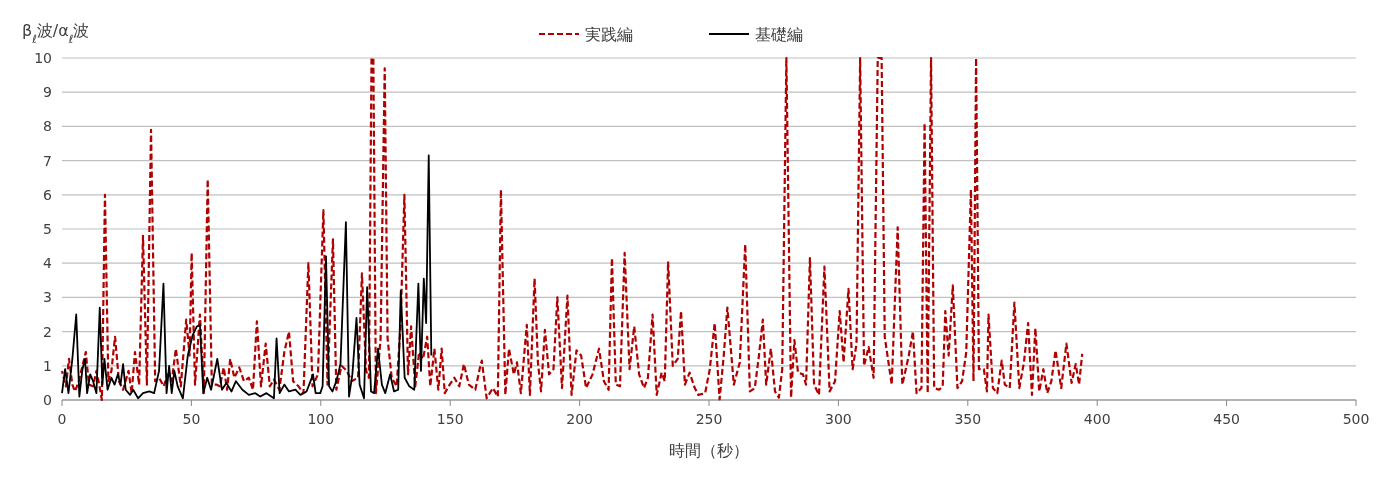 This screenshot has width=1386, height=478. What do you see at coordinates (48, 263) in the screenshot?
I see `y-tick-label: 4` at bounding box center [48, 263].